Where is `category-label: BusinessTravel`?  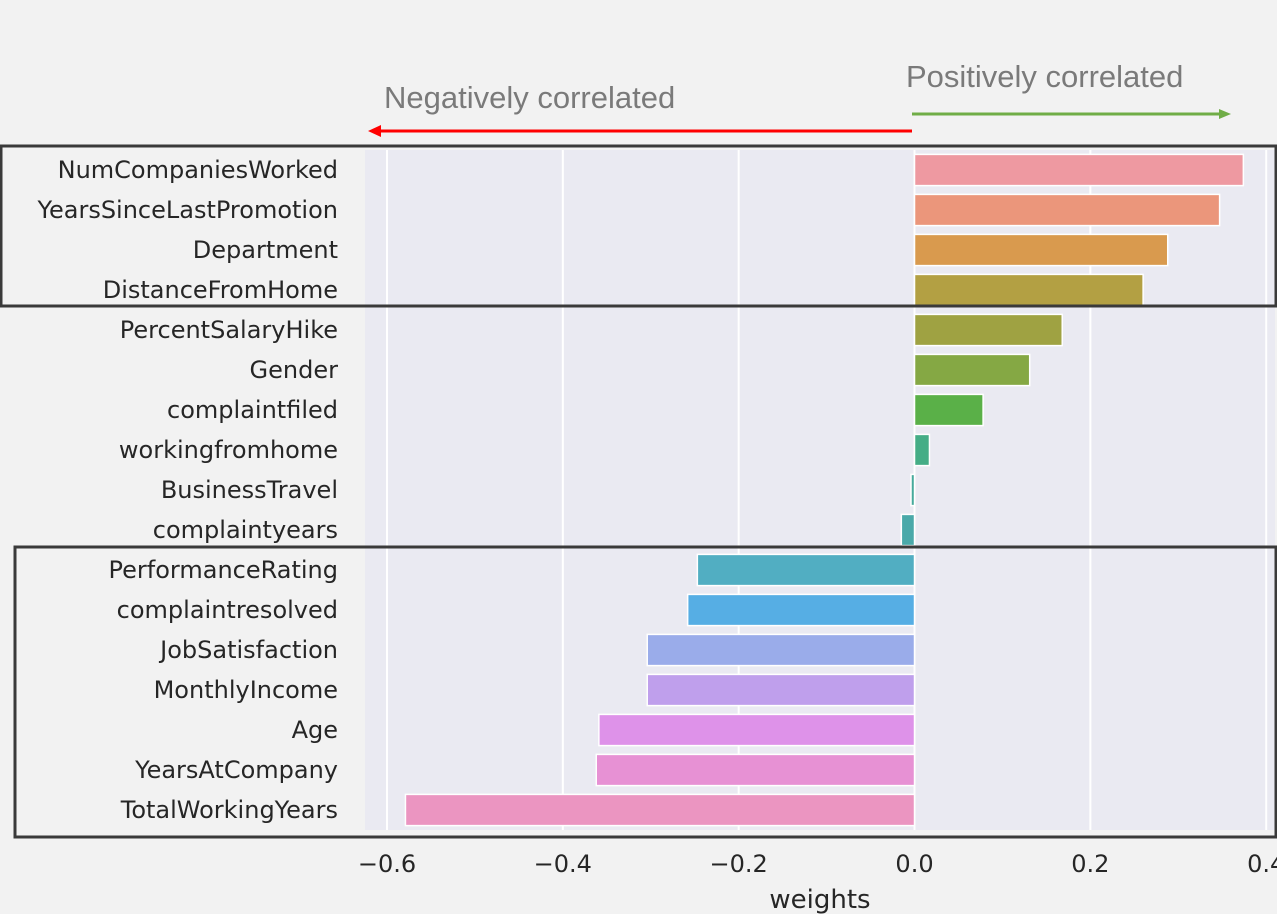 category-label: BusinessTravel is located at coordinates (249, 490).